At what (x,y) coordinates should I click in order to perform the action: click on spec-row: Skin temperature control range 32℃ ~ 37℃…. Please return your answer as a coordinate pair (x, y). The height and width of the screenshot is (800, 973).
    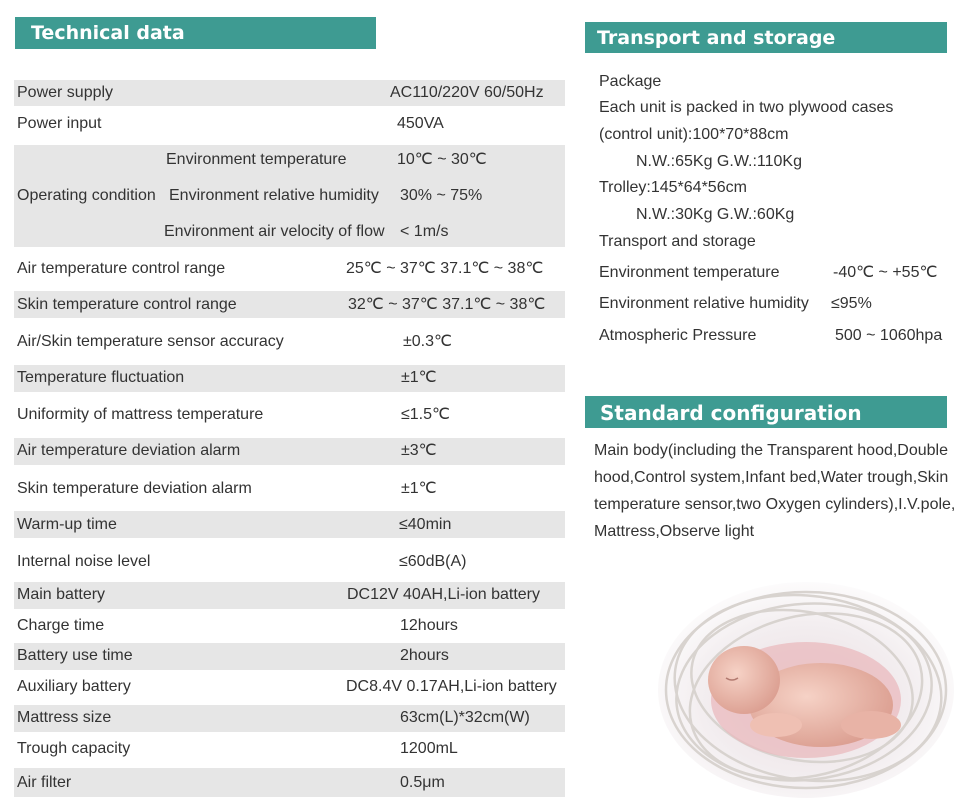
    Looking at the image, I should click on (289, 304).